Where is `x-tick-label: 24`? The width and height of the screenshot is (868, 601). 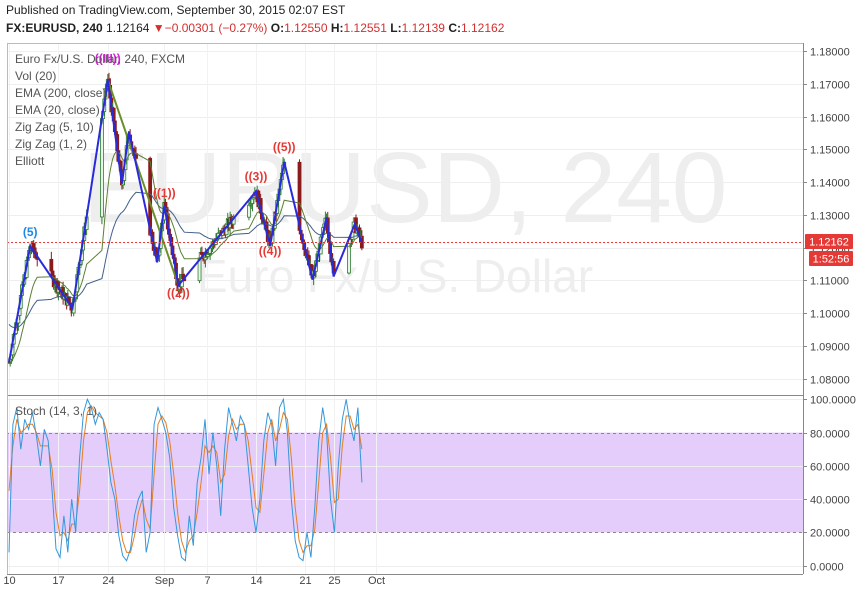
x-tick-label: 24 is located at coordinates (108, 581).